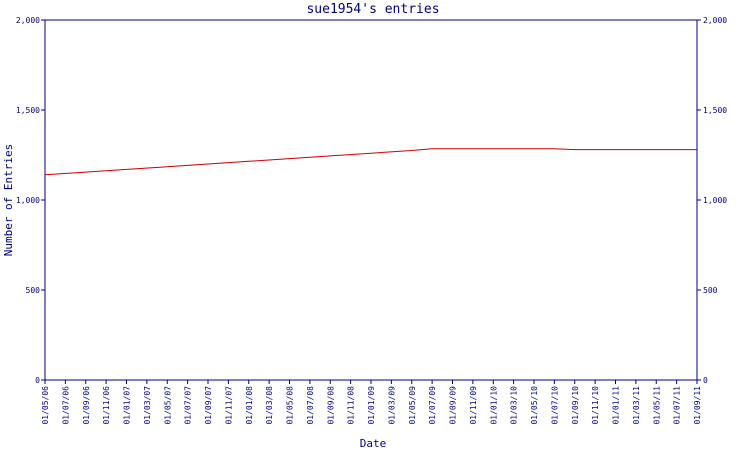 This screenshot has height=450, width=750. What do you see at coordinates (373, 443) in the screenshot?
I see `x-axis-title: Date` at bounding box center [373, 443].